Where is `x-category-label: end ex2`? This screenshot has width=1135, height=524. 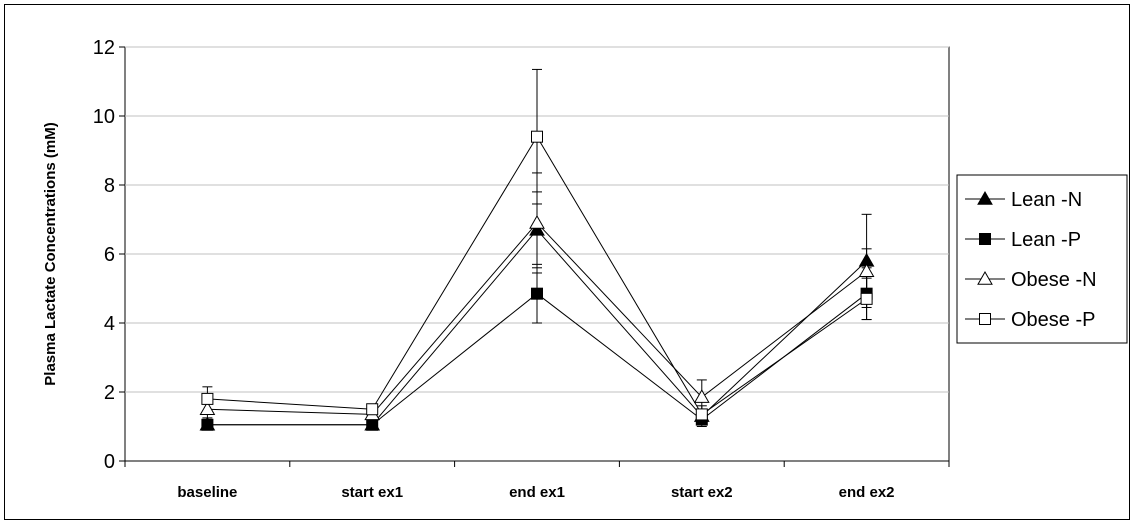
x-category-label: end ex2 is located at coordinates (867, 492).